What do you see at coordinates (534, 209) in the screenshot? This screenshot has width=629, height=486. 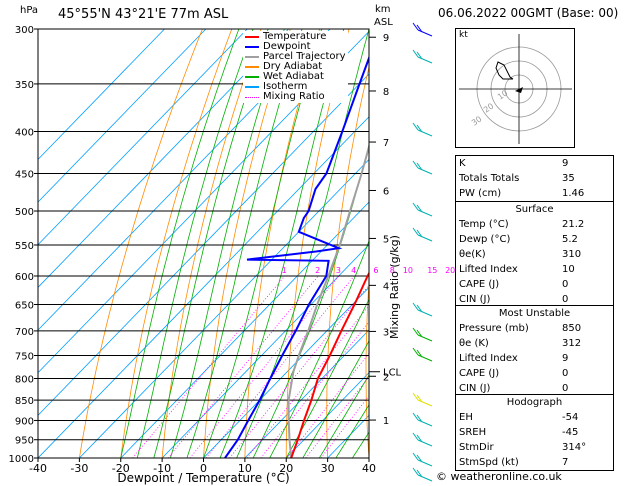 I see `surface-title: Surface` at bounding box center [534, 209].